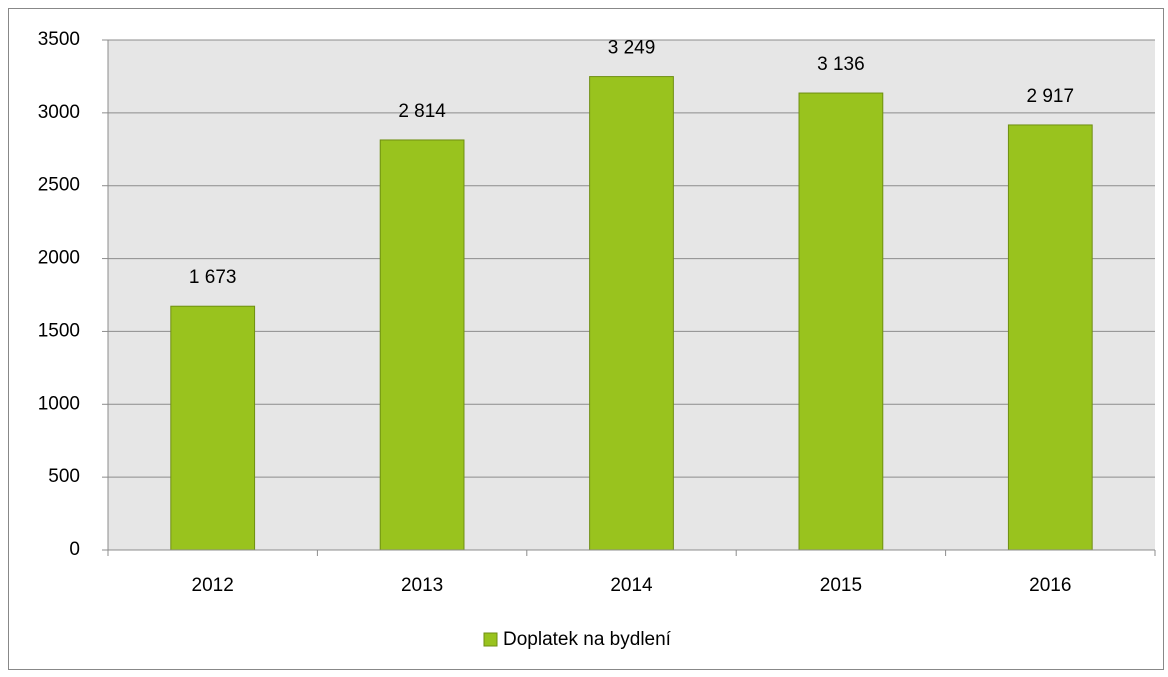  Describe the element at coordinates (587, 639) in the screenshot. I see `legend-label: Doplatek na bydlení` at that location.